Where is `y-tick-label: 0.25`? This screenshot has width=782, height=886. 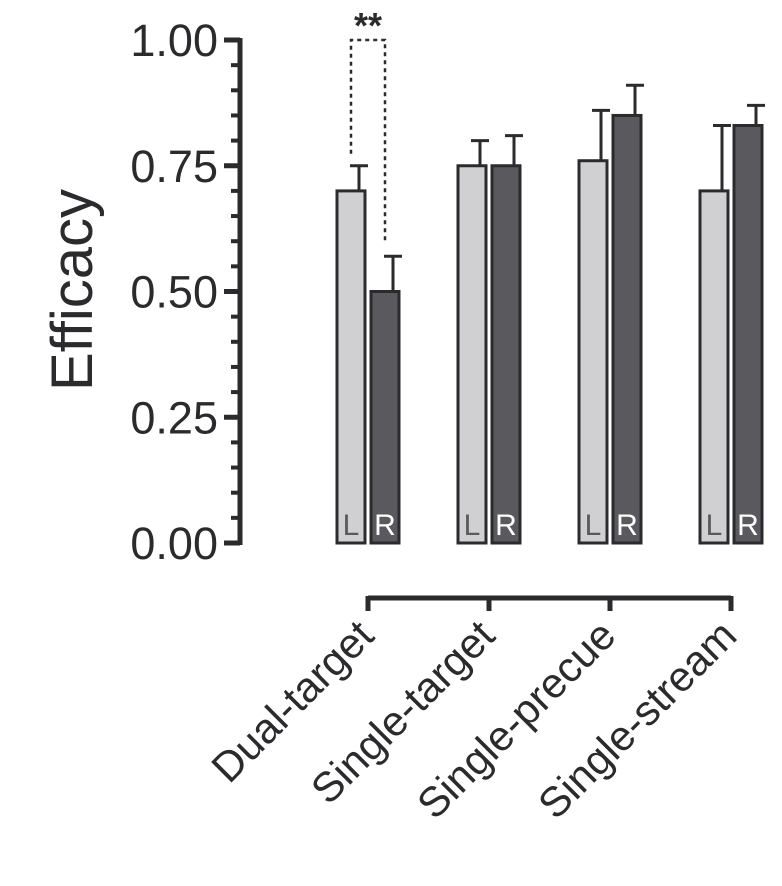
y-tick-label: 0.25 is located at coordinates (174, 417).